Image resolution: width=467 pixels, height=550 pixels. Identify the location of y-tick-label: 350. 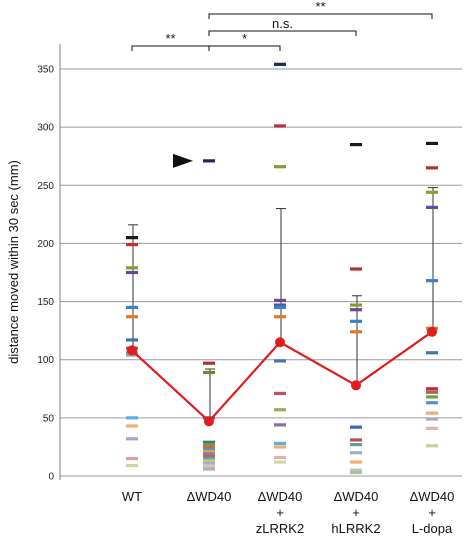
(45, 70).